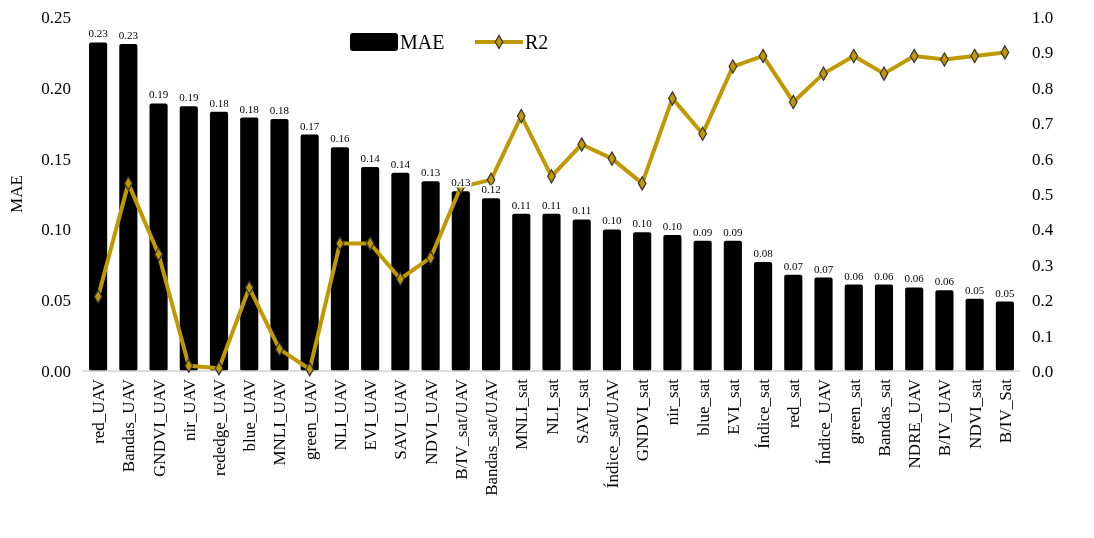 Image resolution: width=1094 pixels, height=538 pixels. What do you see at coordinates (401, 419) in the screenshot?
I see `x-tick-label: SAVI_UAV` at bounding box center [401, 419].